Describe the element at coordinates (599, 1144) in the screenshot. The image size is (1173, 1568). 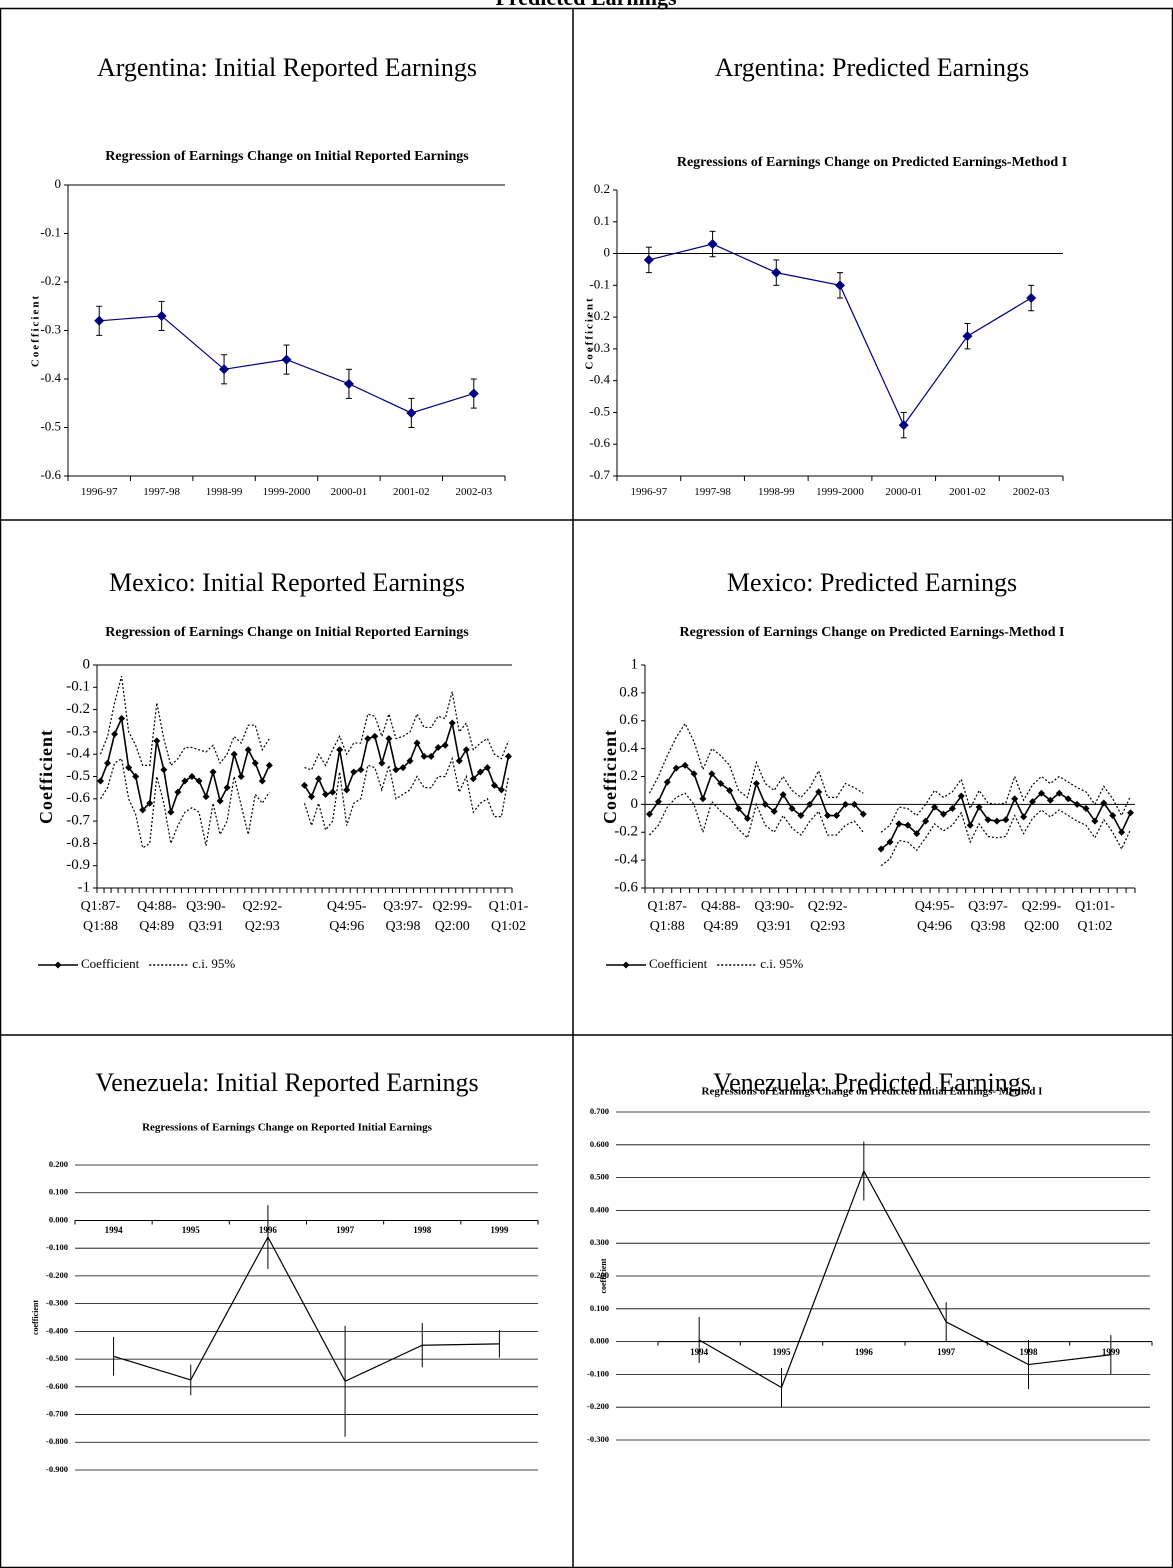
I see `y-tick-label: 0.600` at that location.